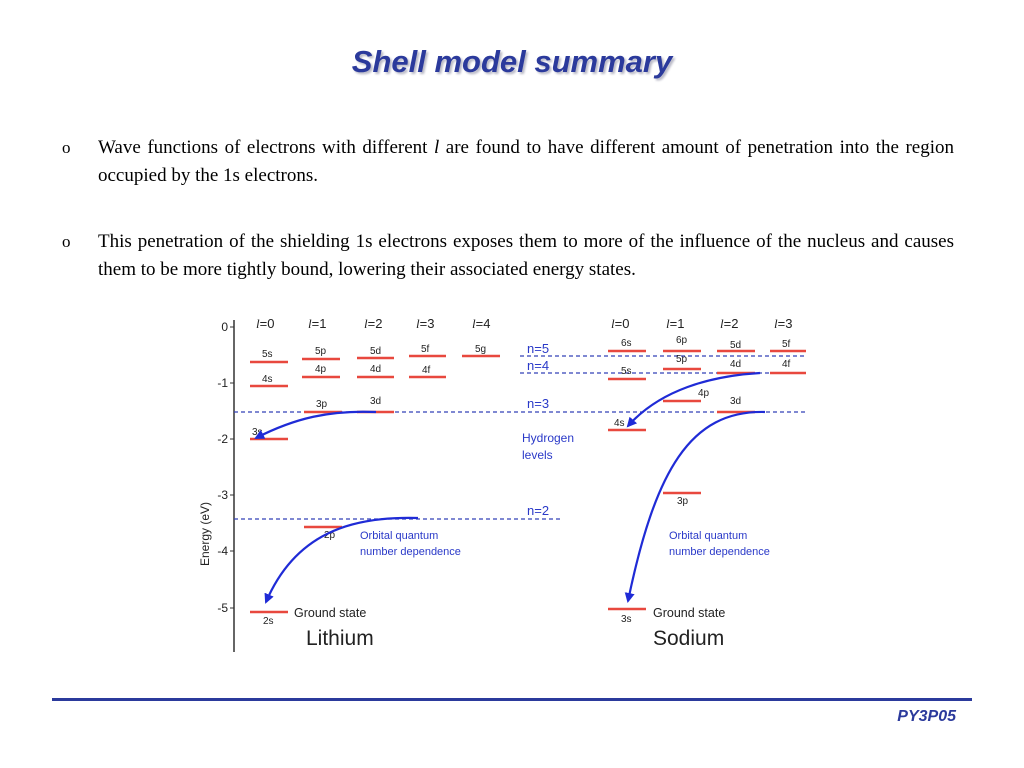 The width and height of the screenshot is (1024, 768). What do you see at coordinates (926, 716) in the screenshot?
I see `footer-course-code: PY3P05` at bounding box center [926, 716].